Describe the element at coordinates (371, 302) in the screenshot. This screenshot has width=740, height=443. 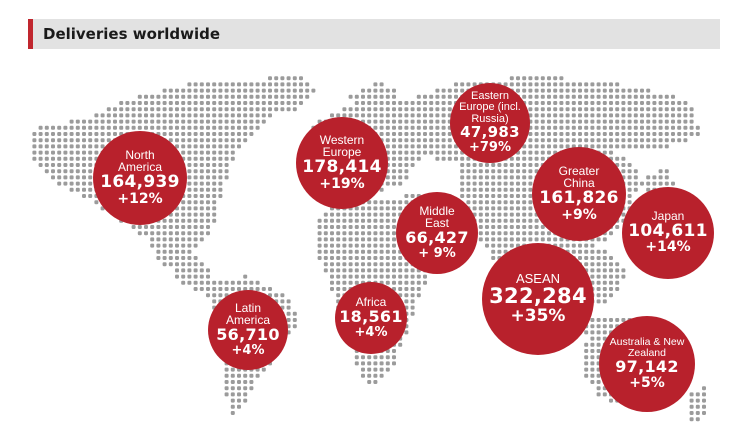
I see `region-name: Africa` at that location.